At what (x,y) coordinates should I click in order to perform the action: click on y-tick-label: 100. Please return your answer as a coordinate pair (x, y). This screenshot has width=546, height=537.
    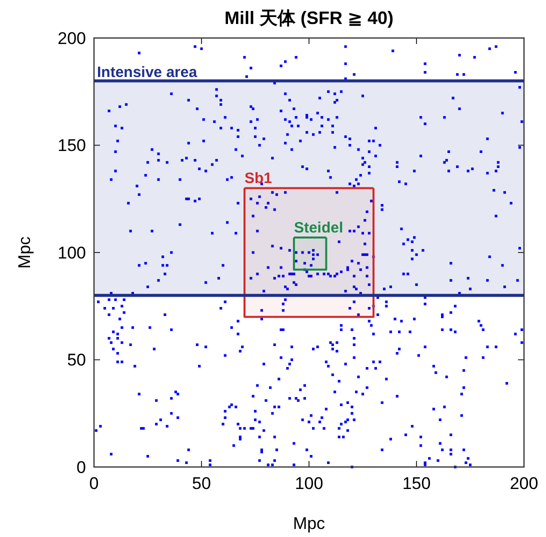
    Looking at the image, I should click on (72, 252).